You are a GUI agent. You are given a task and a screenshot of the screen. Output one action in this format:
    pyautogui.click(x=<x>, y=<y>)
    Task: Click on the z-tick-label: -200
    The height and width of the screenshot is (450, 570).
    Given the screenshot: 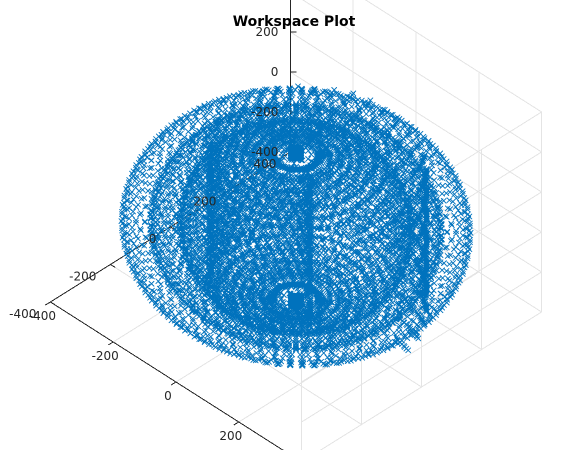 What is the action you would take?
    pyautogui.click(x=264, y=112)
    